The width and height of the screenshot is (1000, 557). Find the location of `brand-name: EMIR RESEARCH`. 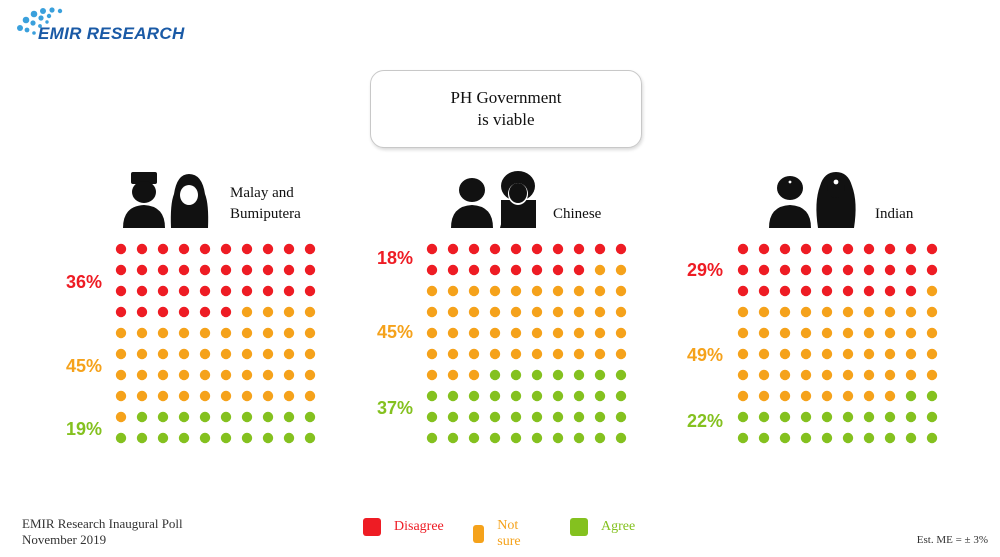

brand-name: EMIR RESEARCH is located at coordinates (111, 33).